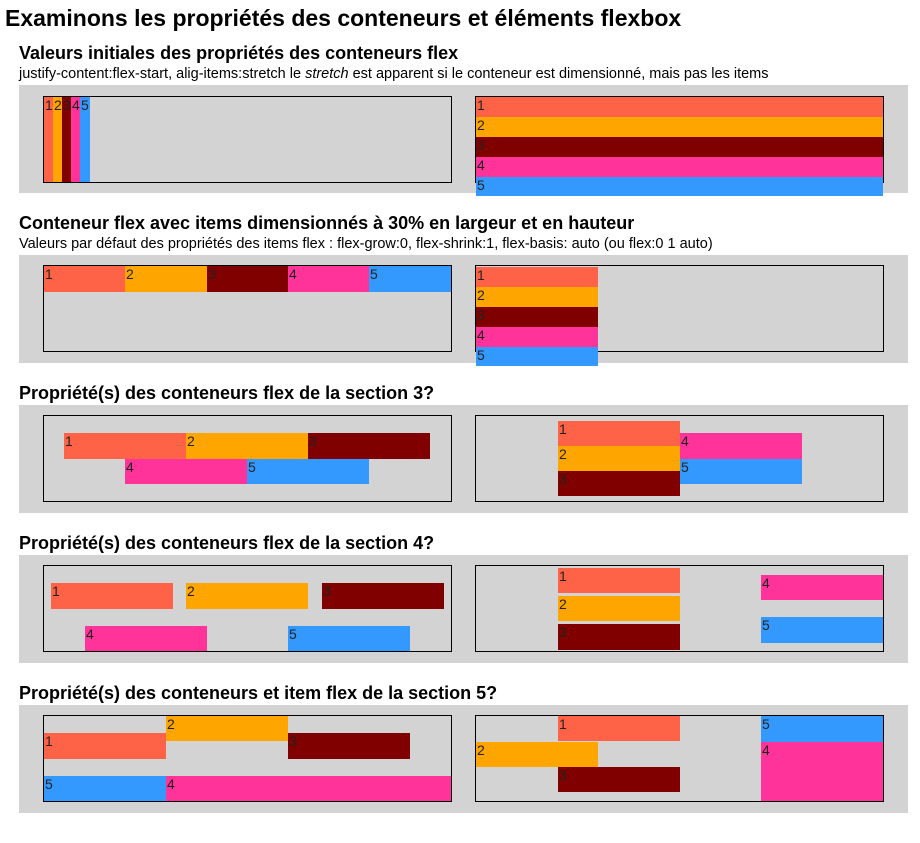 The width and height of the screenshot is (920, 843). What do you see at coordinates (349, 638) in the screenshot?
I see `s4-left-item-5: 5` at bounding box center [349, 638].